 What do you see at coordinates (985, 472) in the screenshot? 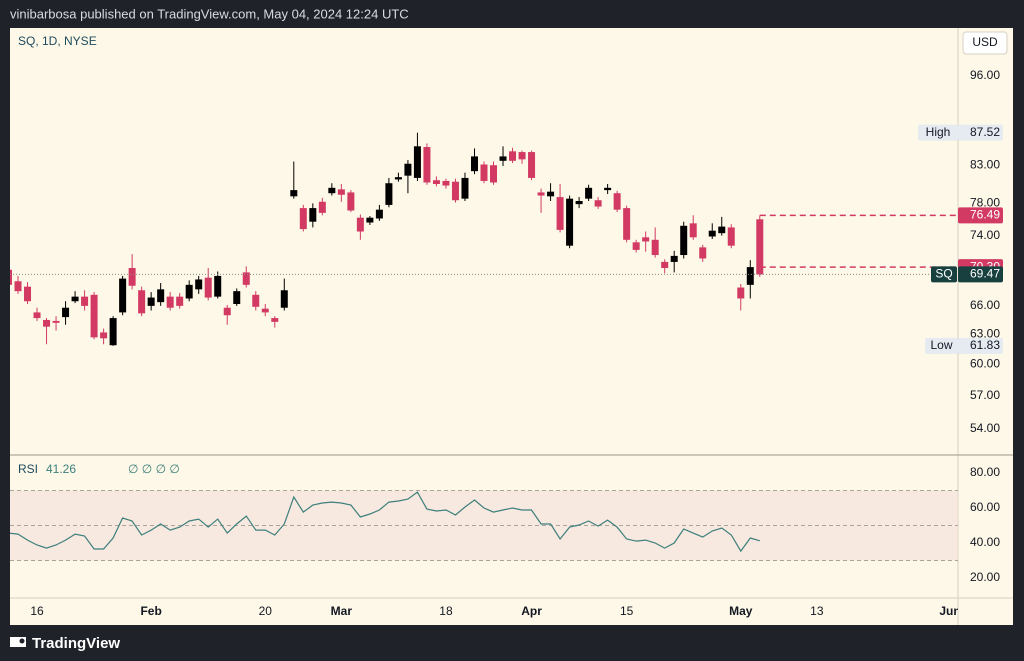
I see `y-tick-label: 80.00` at bounding box center [985, 472].